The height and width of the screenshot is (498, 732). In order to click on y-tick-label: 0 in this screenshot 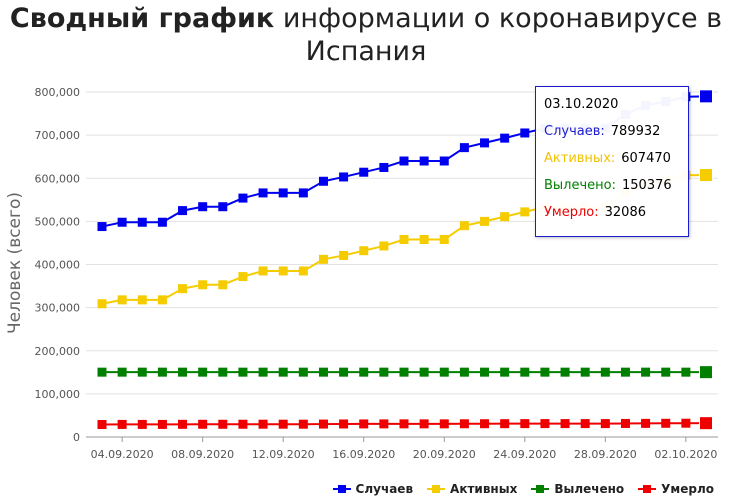, I will do `click(76, 437)`.